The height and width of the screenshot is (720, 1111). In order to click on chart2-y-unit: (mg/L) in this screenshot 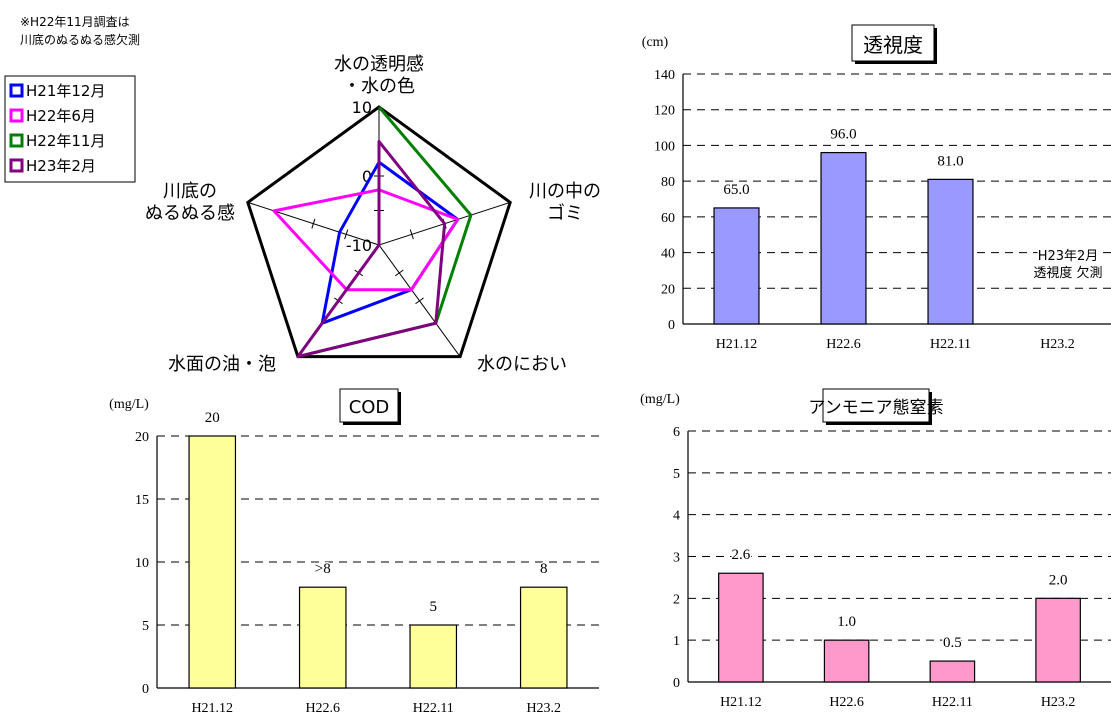, I will do `click(660, 399)`.